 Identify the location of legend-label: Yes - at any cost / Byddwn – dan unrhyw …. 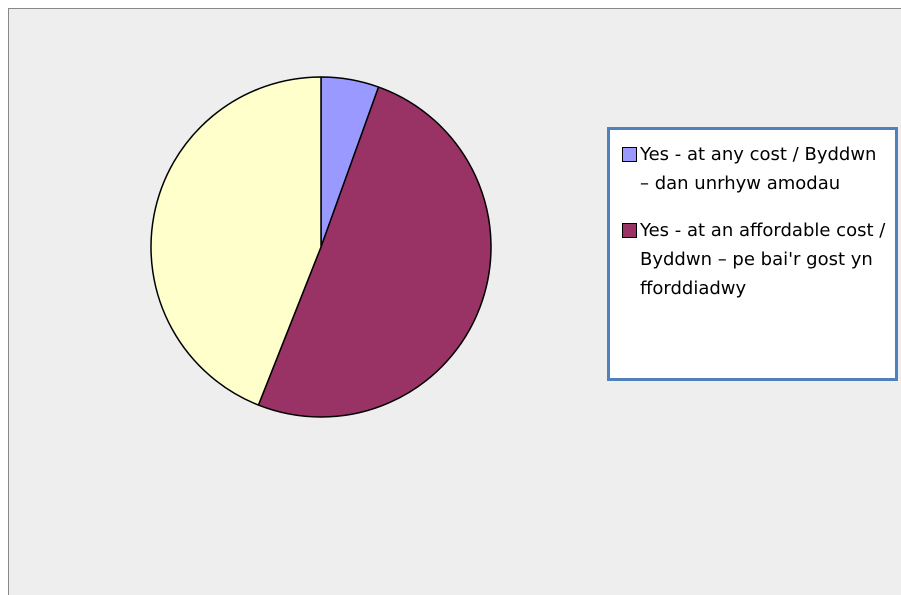
(758, 169).